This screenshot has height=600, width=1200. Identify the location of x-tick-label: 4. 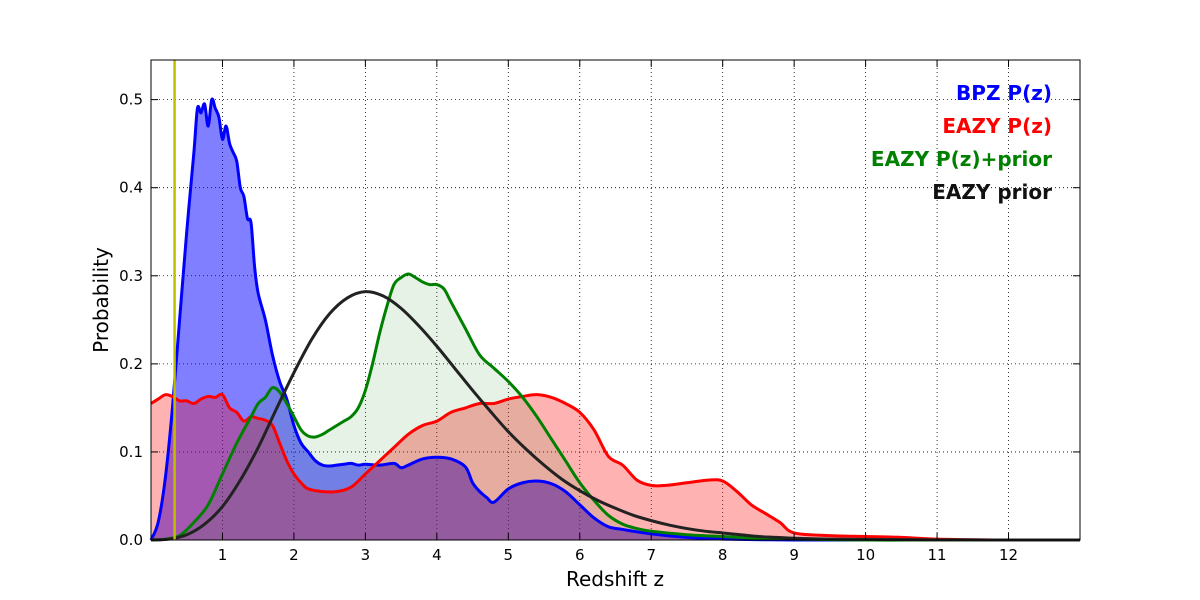
(437, 555).